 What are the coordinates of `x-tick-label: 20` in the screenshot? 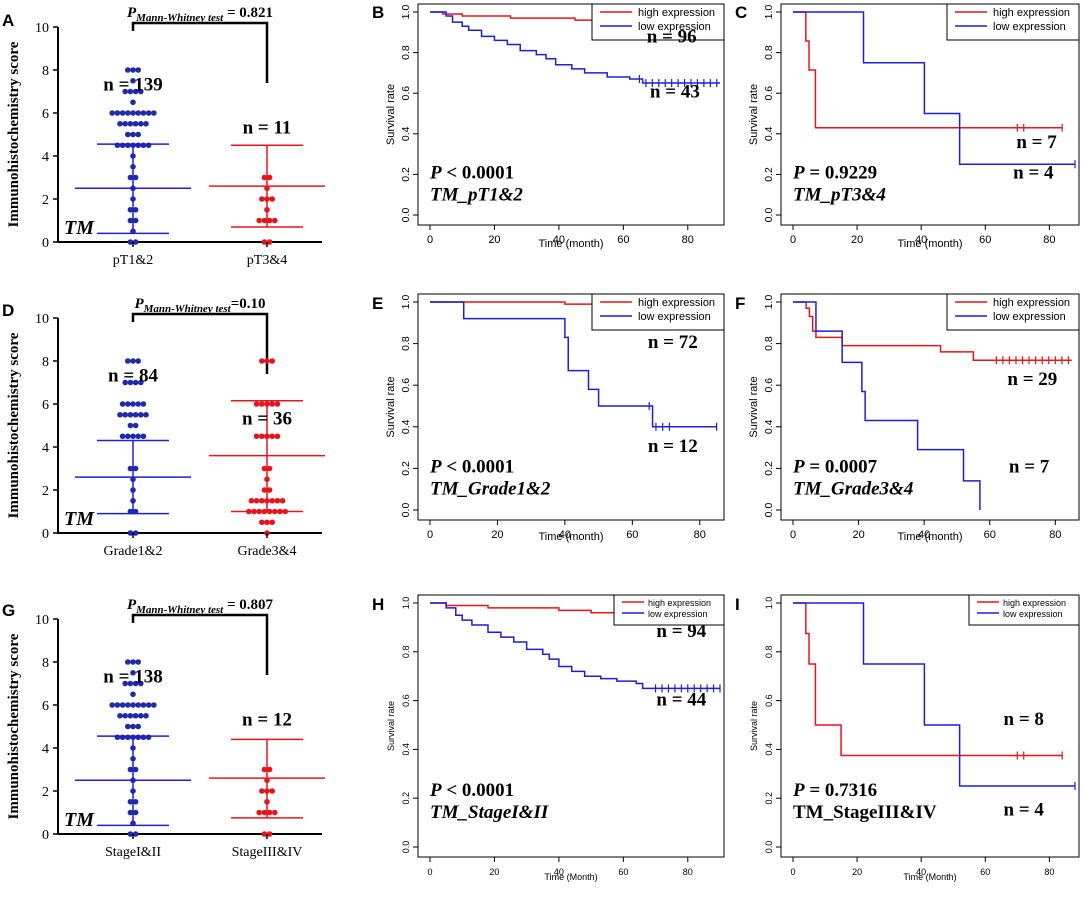 It's located at (494, 240).